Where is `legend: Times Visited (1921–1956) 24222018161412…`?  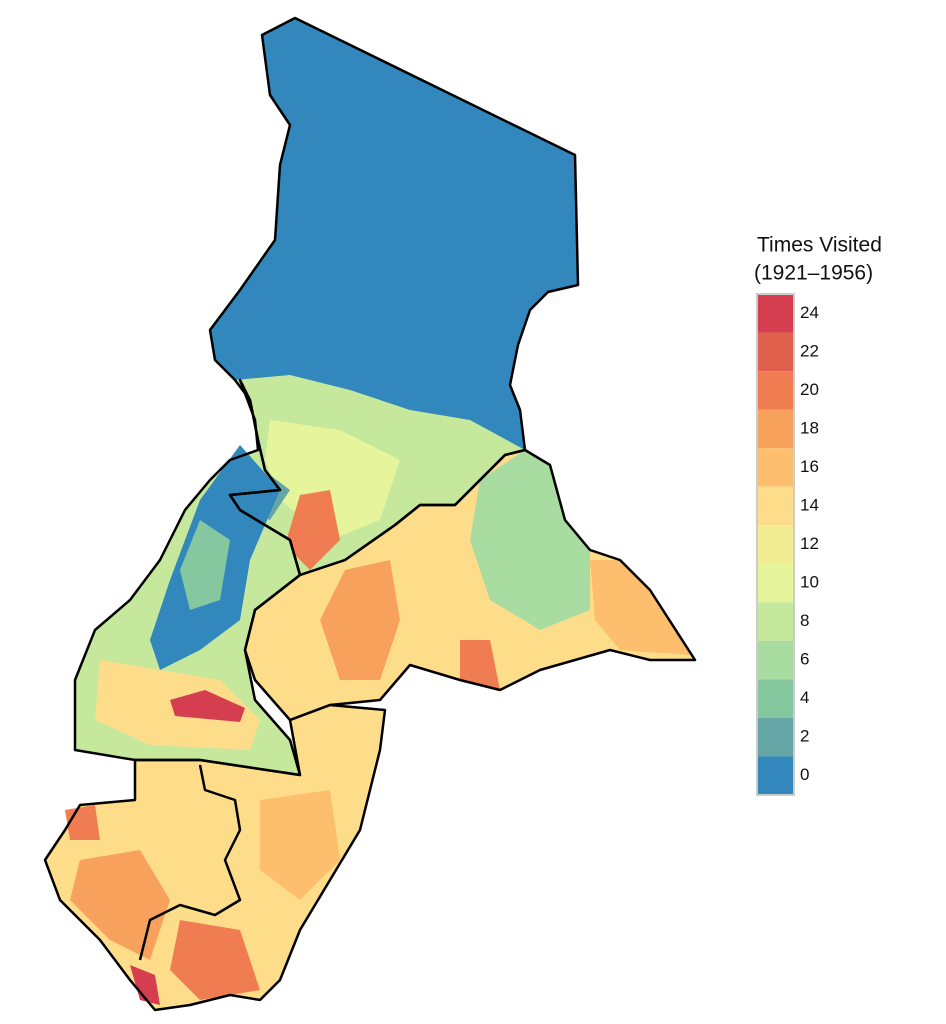 legend: Times Visited (1921–1956) 24222018161412… is located at coordinates (818, 515).